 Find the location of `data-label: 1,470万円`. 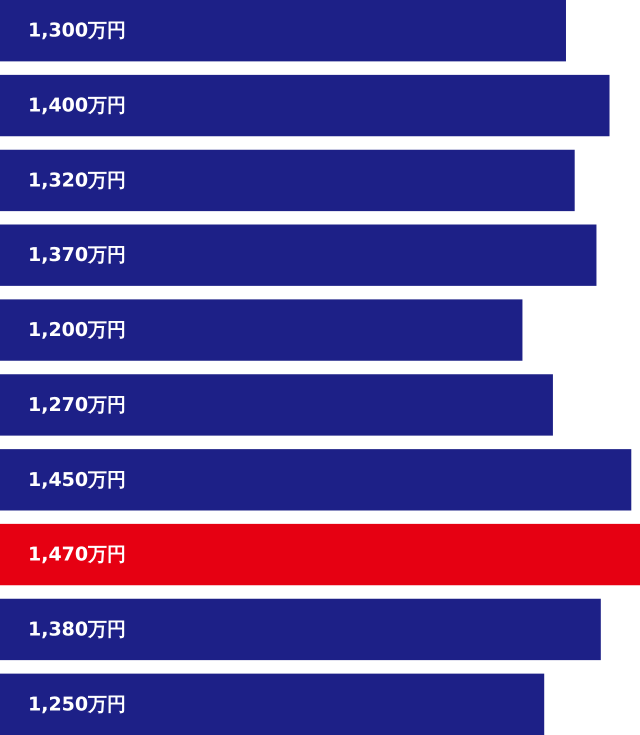

data-label: 1,470万円 is located at coordinates (77, 555).